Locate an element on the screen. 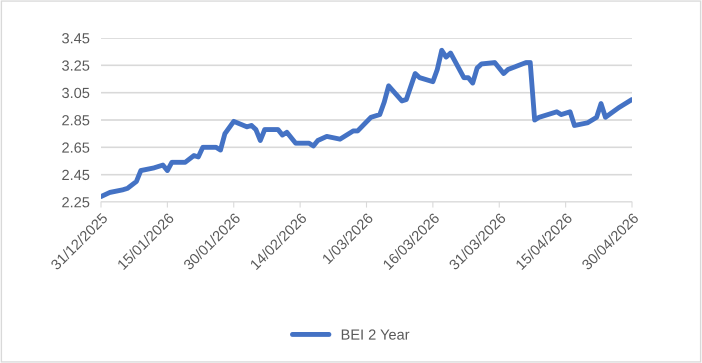 The height and width of the screenshot is (363, 702). y-tick-label: 2.25 is located at coordinates (76, 202).